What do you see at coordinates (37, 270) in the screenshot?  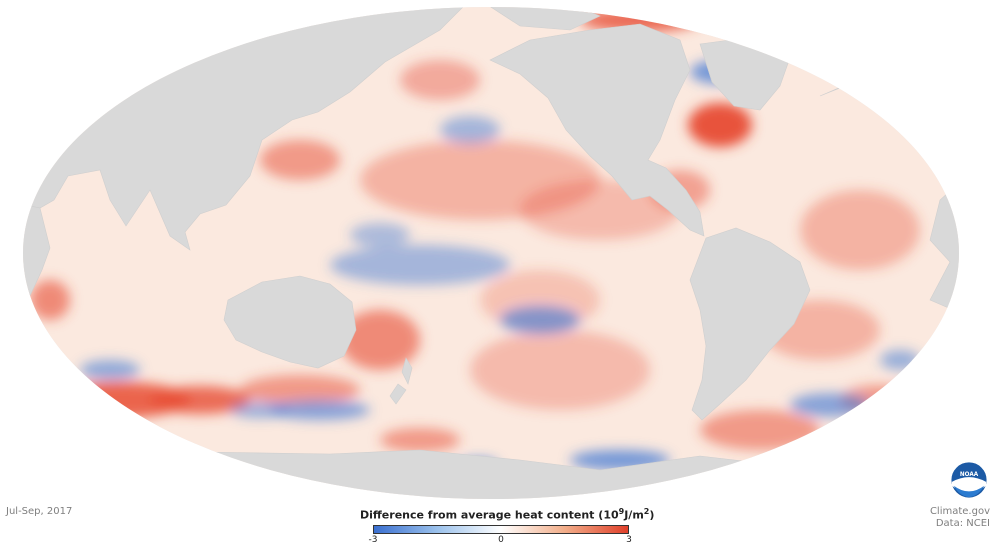 I see `land-africa-east` at bounding box center [37, 270].